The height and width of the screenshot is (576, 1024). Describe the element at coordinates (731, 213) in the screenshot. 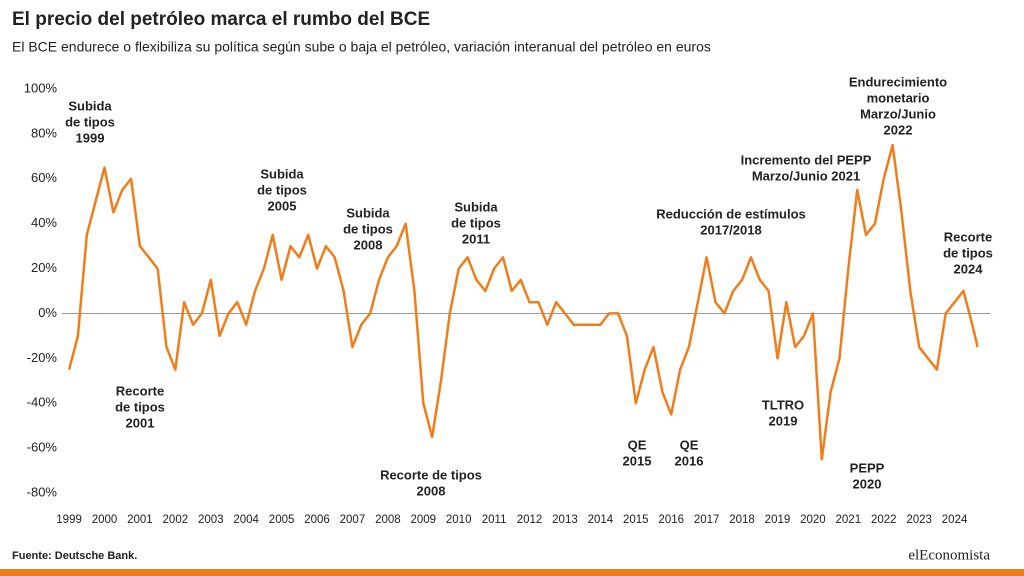

I see `annotation: Reducción de estímulos` at that location.